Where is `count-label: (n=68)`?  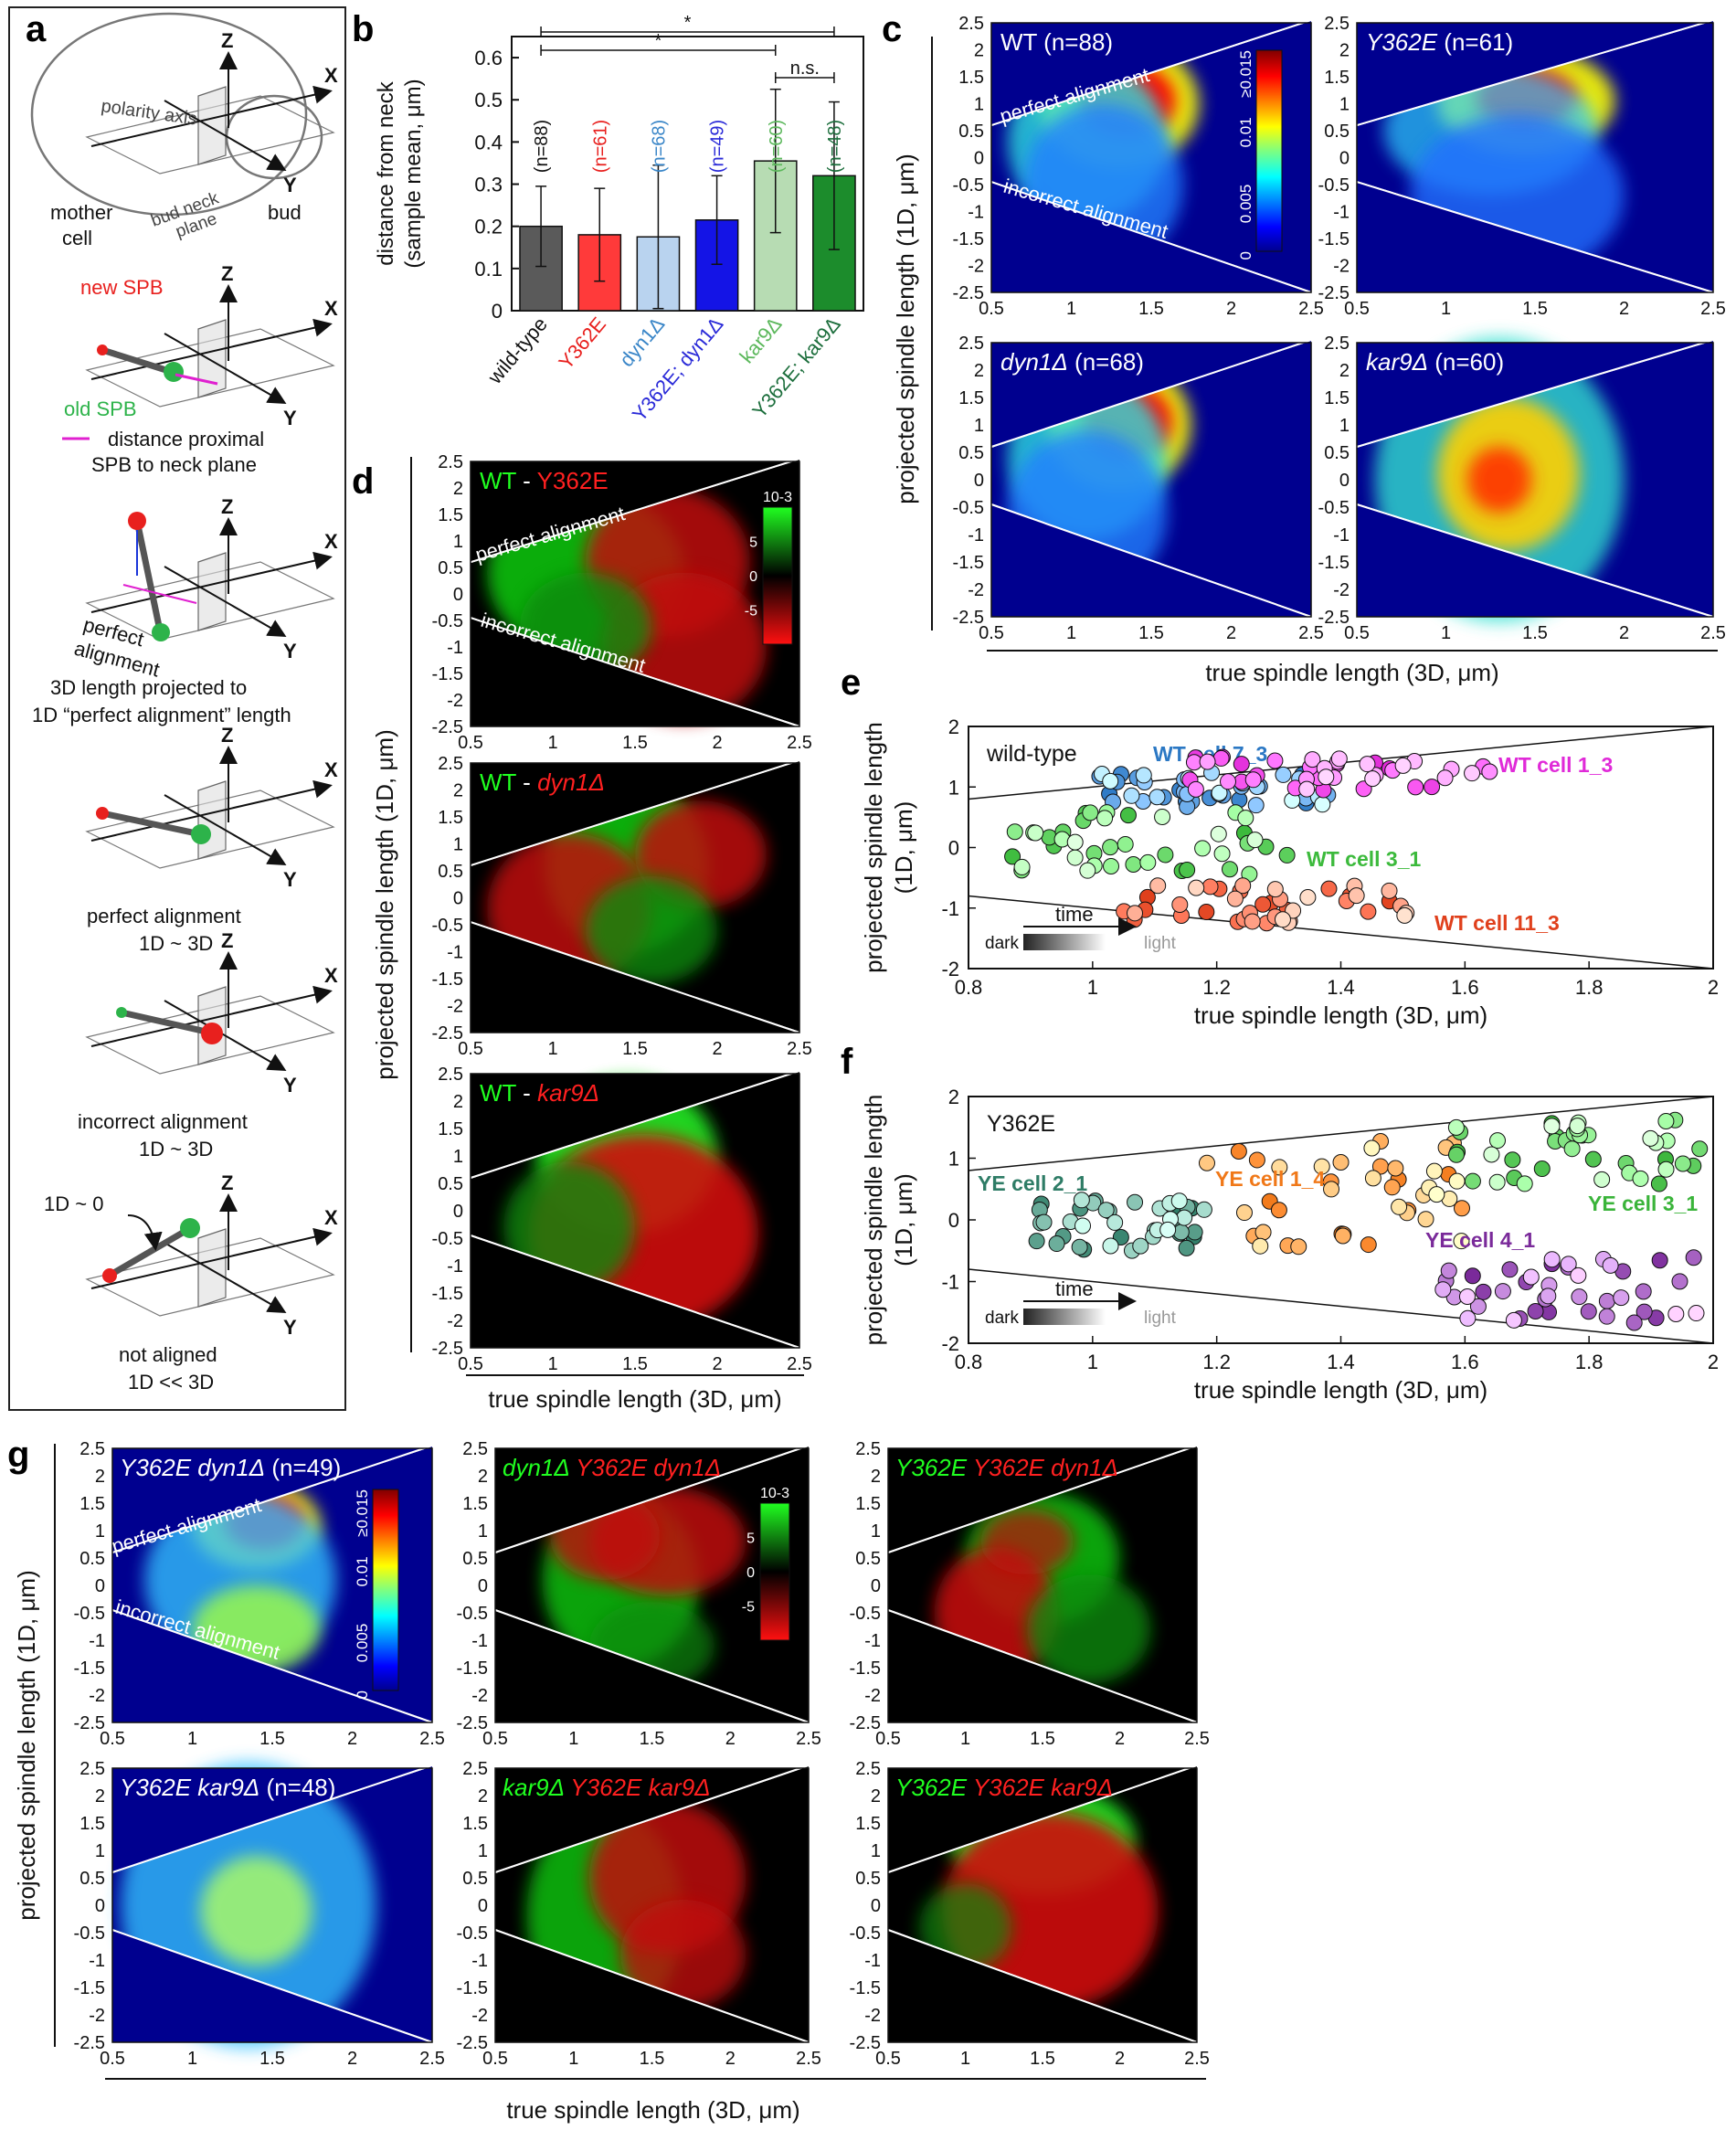
count-label: (n=68) is located at coordinates (659, 146).